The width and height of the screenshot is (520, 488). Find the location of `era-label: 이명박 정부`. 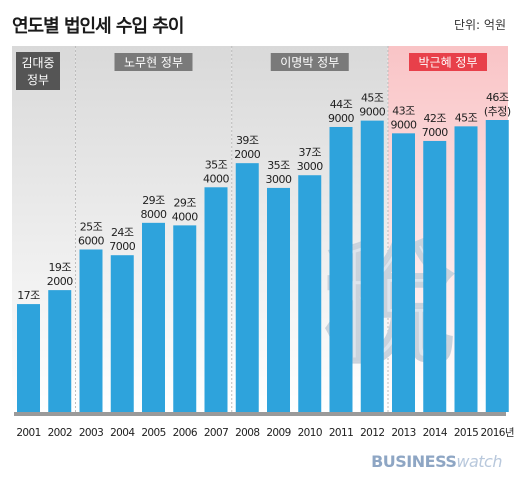

era-label: 이명박 정부 is located at coordinates (309, 63).